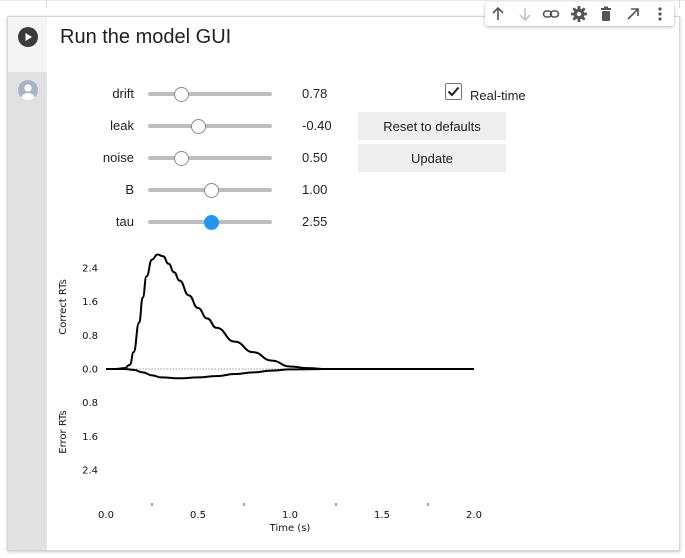  I want to click on slider-label-leak: leak, so click(122, 125).